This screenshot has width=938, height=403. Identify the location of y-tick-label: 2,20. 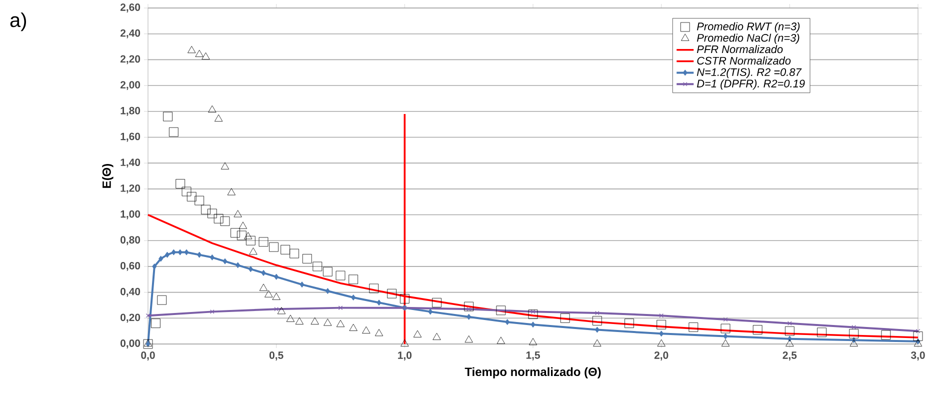
(130, 59).